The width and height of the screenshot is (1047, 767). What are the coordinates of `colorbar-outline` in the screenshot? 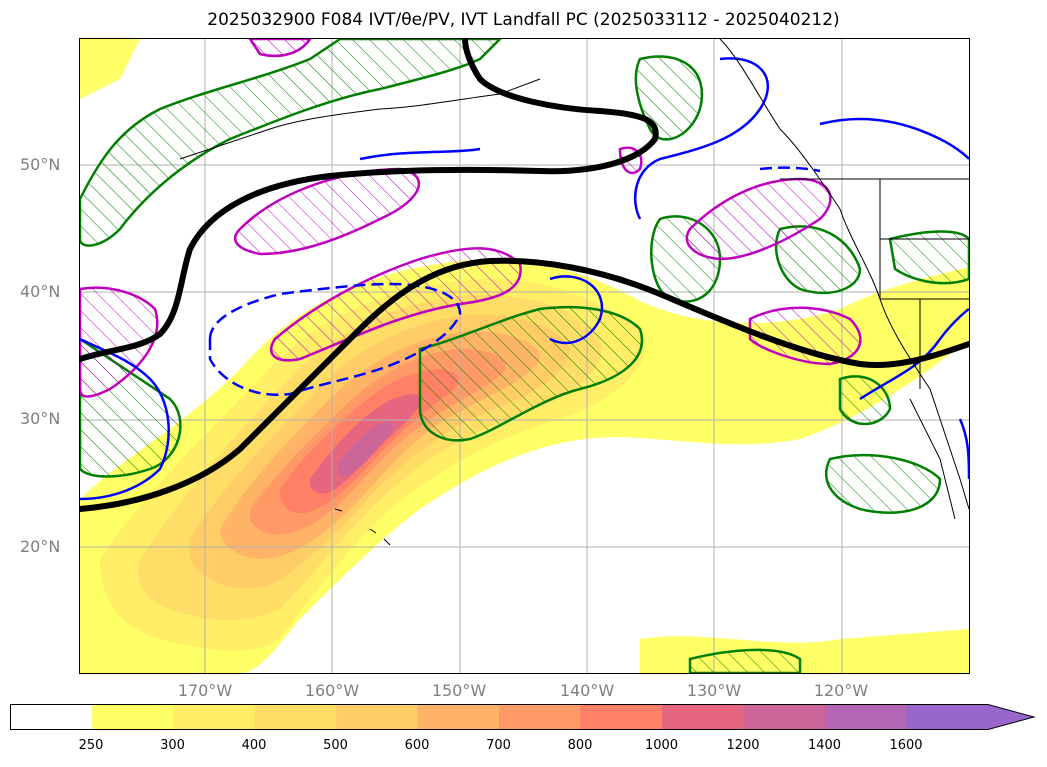 It's located at (523, 717).